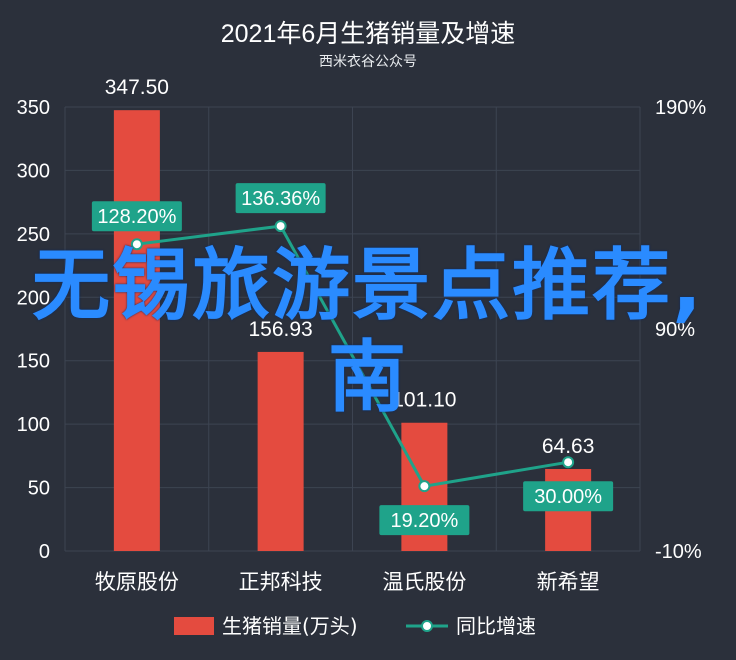 This screenshot has width=736, height=660. I want to click on y-tick-left: 250, so click(33, 235).